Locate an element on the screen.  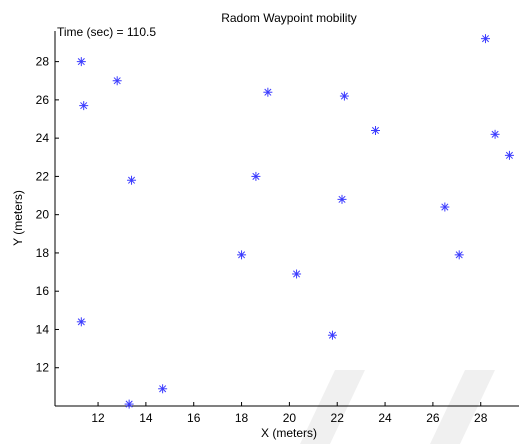
x-tick-group: 12 14 16 18 20 22 24 26 28 is located at coordinates (289, 413).